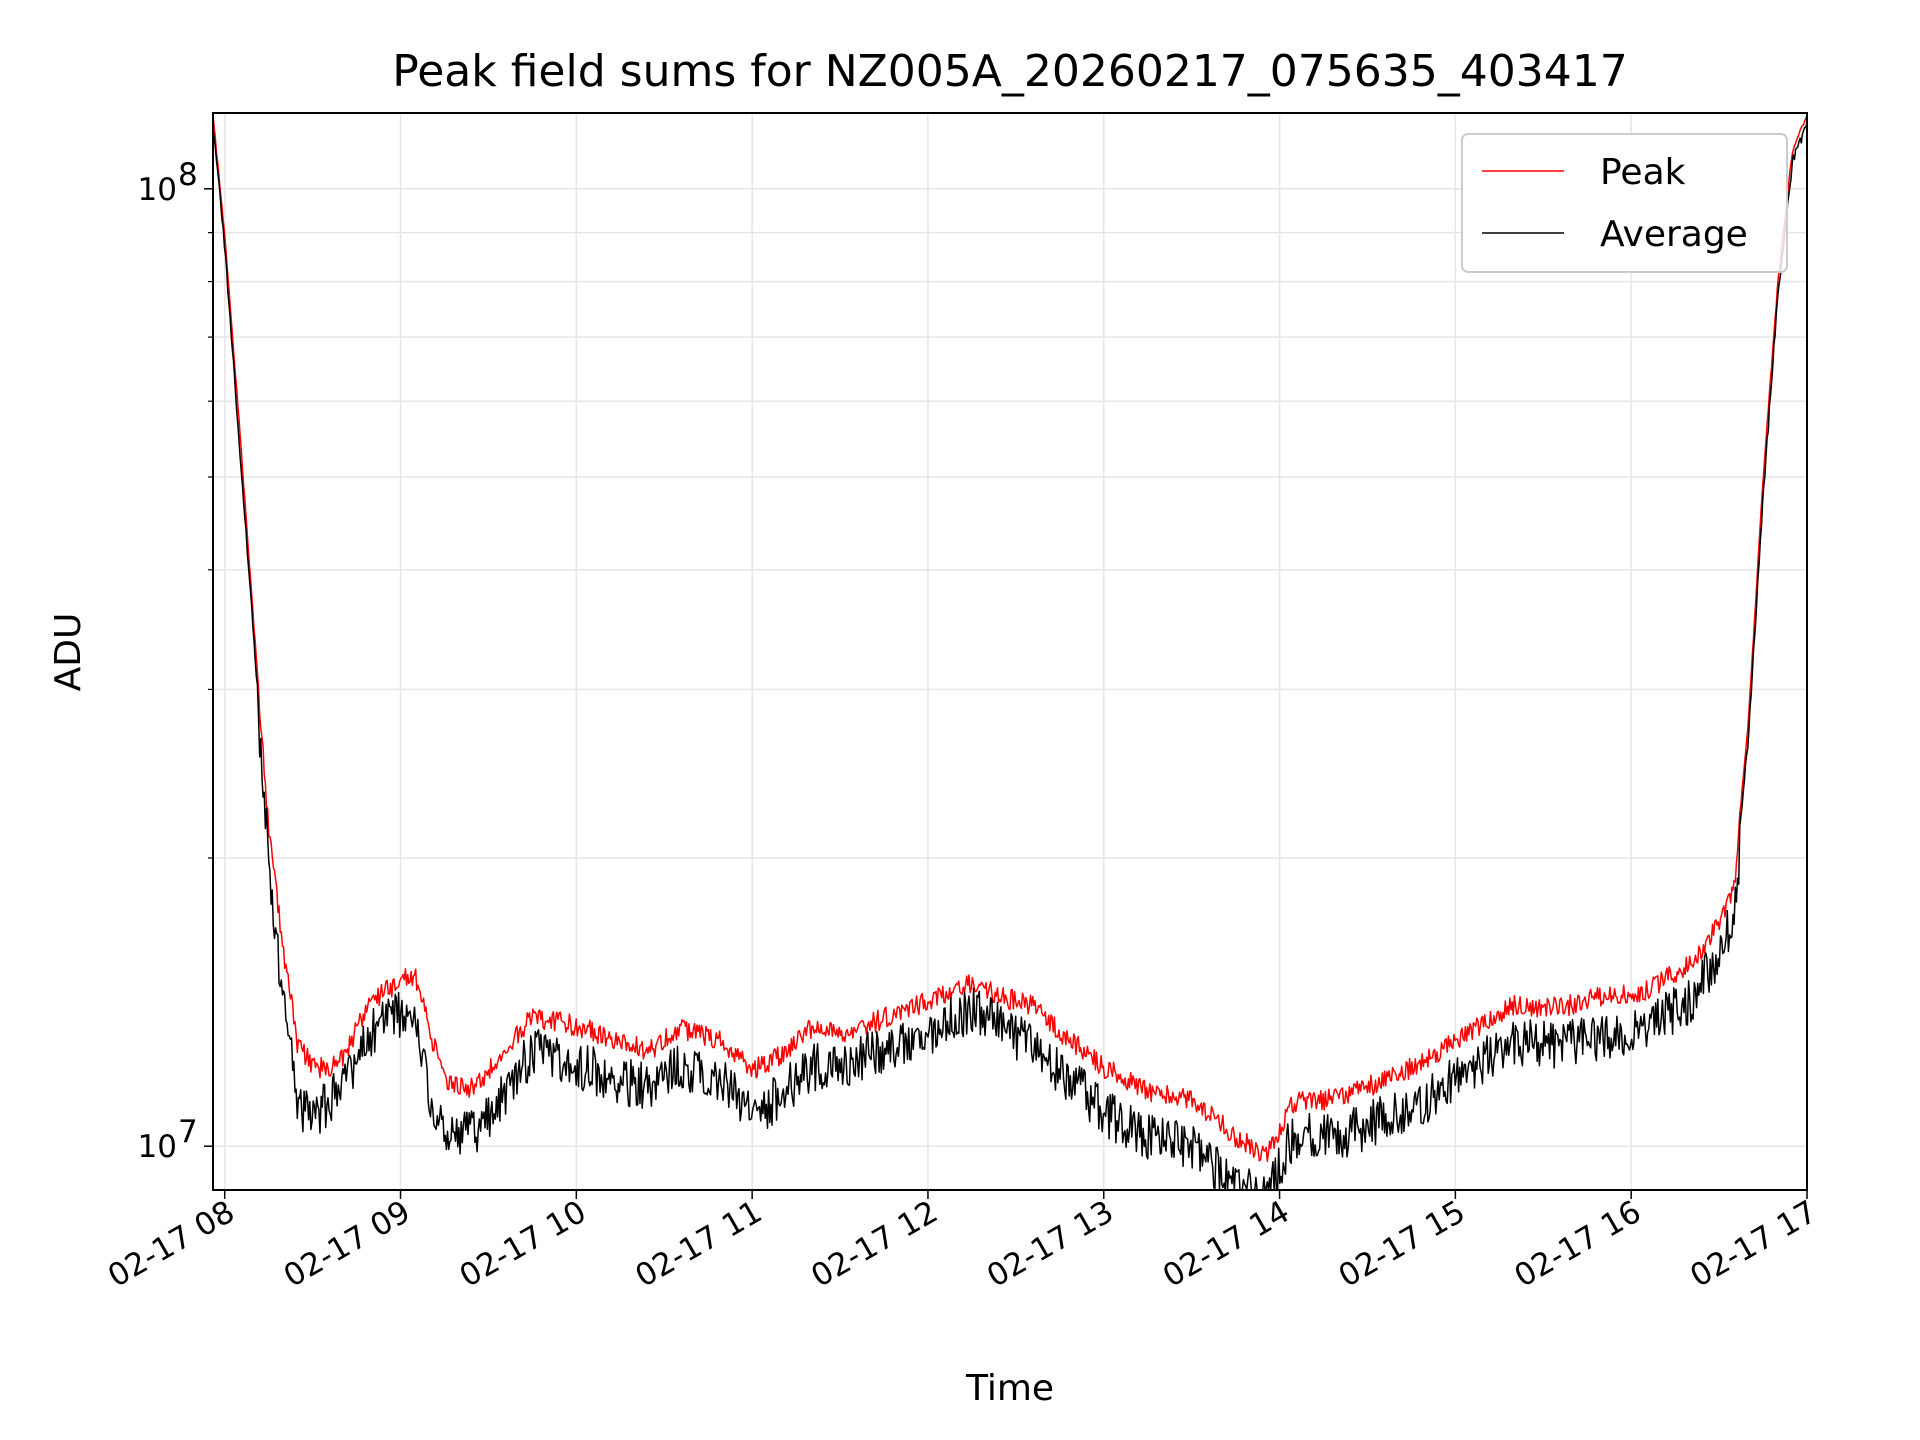 This screenshot has height=1440, width=1920. What do you see at coordinates (1402, 1244) in the screenshot?
I see `x-tick-label: 02-17 15` at bounding box center [1402, 1244].